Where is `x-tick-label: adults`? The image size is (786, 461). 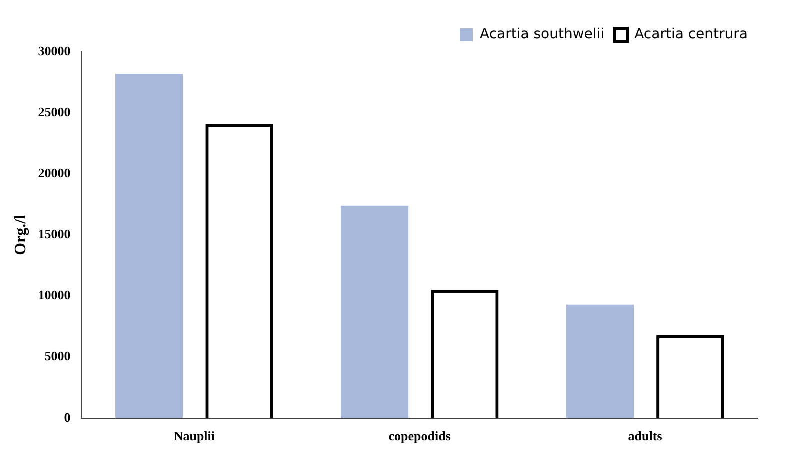
x-tick-label: adults is located at coordinates (645, 436).